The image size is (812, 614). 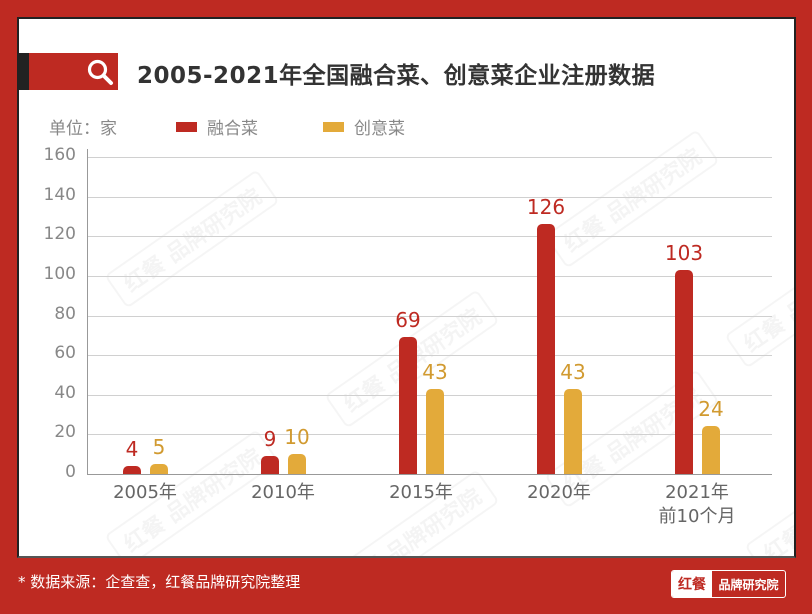 I want to click on legend-swatch-series2, so click(x=333, y=126).